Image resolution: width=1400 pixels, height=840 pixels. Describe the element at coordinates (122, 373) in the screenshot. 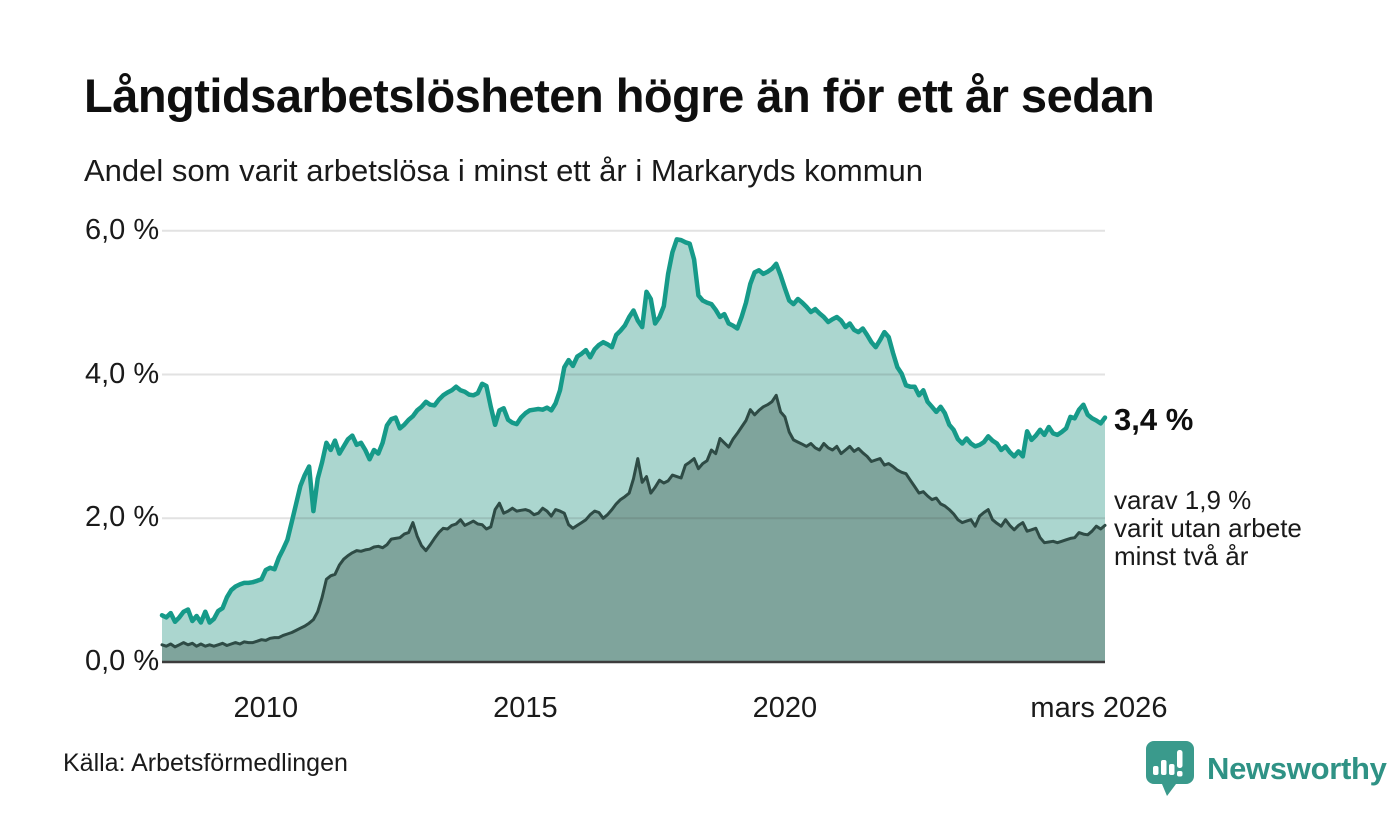

I see `y-axis-label-4: 4,0 %` at that location.